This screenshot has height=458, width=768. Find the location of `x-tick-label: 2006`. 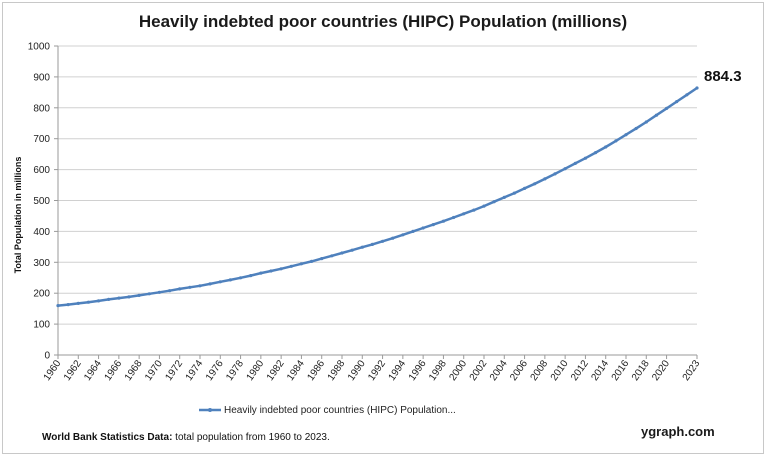

x-tick-label: 2006 is located at coordinates (519, 370).